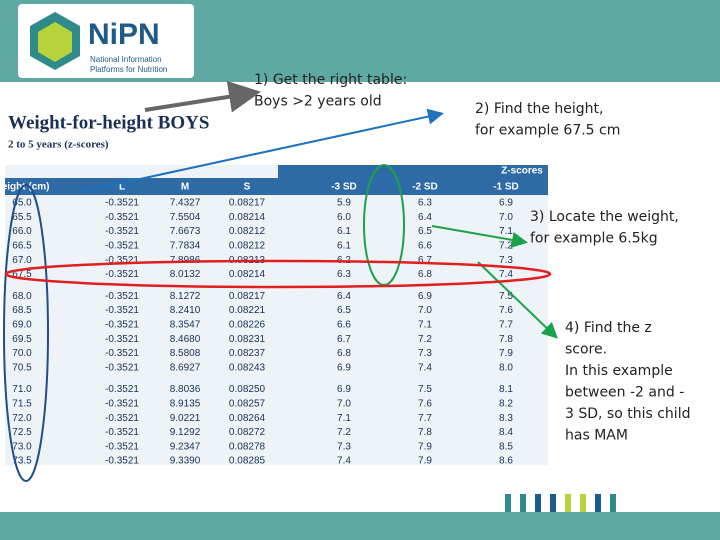 Image resolution: width=720 pixels, height=540 pixels. Describe the element at coordinates (22, 217) in the screenshot. I see `table-cell: 65.5` at that location.